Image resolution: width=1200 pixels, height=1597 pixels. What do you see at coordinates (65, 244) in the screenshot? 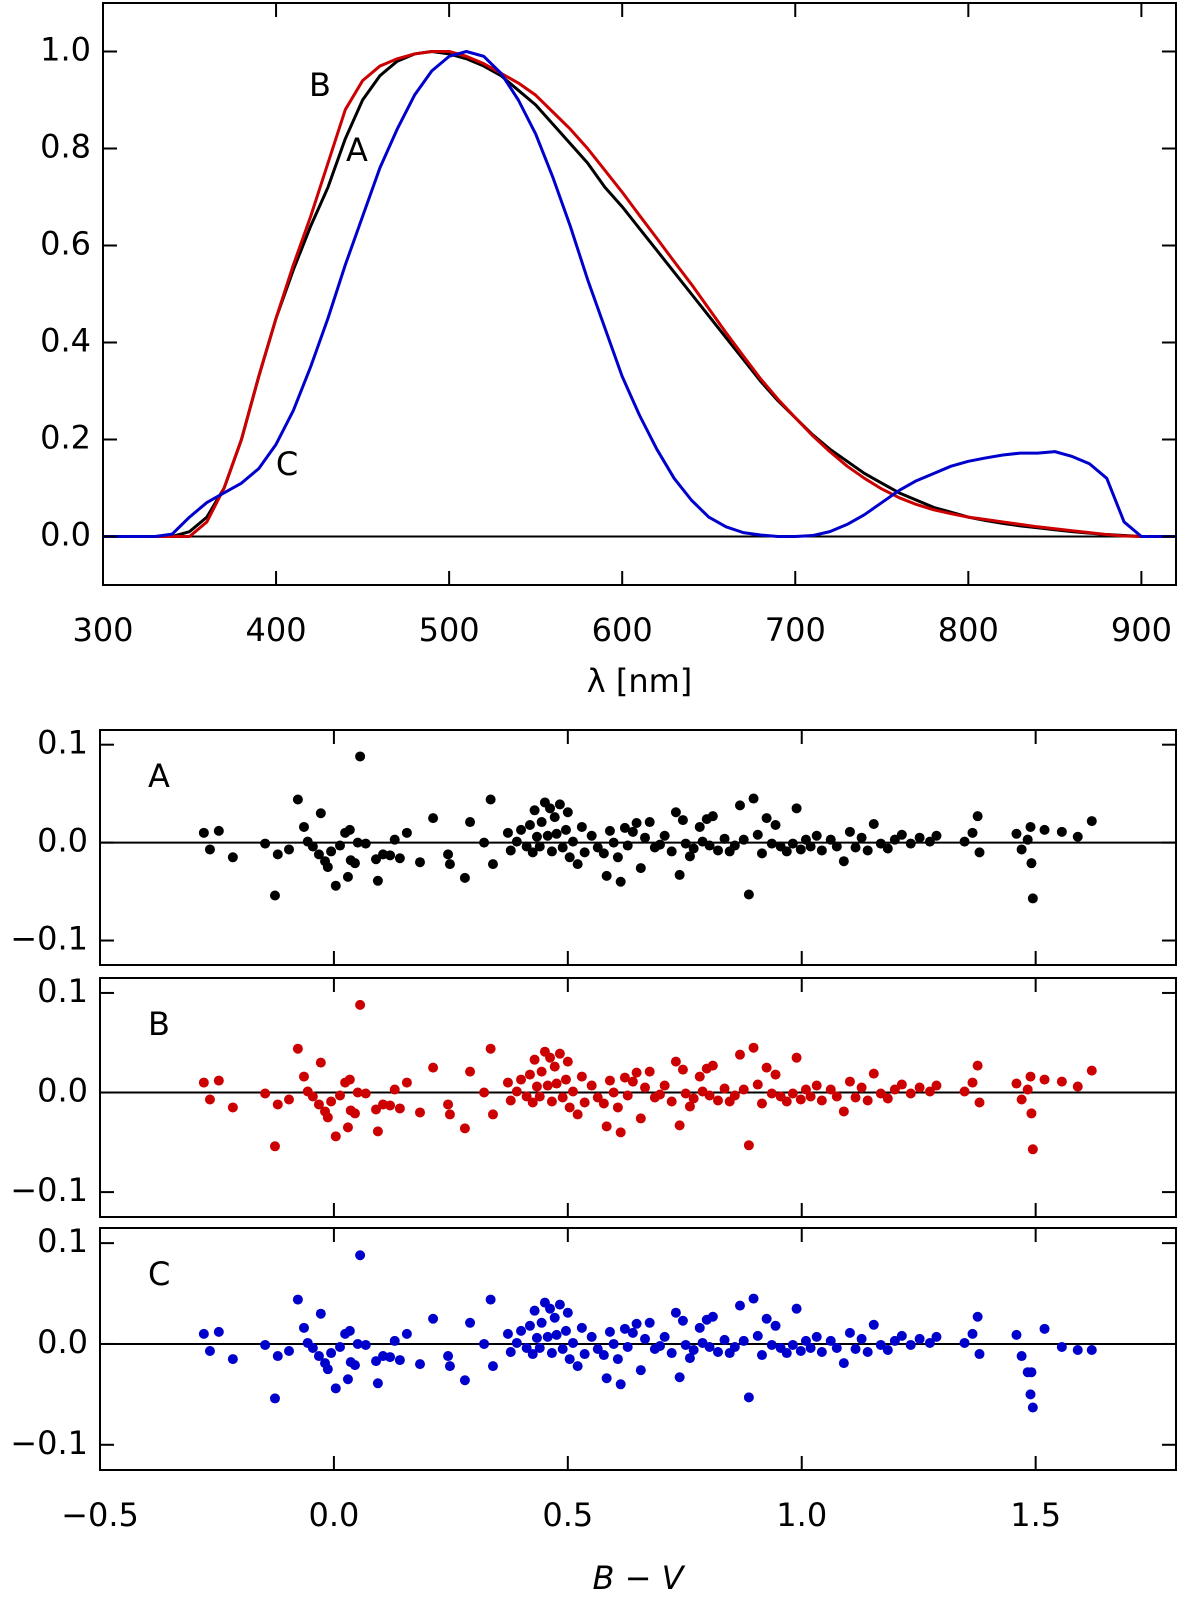
I see `y-tick-label: 0.6` at bounding box center [65, 244].